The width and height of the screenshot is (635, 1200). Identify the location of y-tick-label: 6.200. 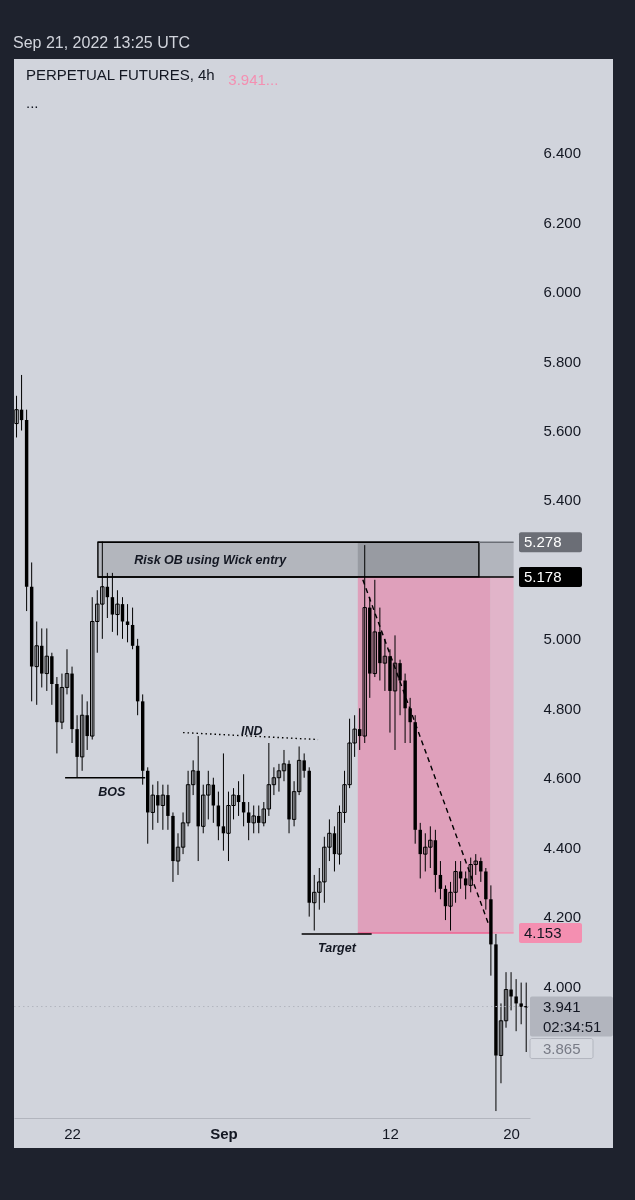
(562, 222).